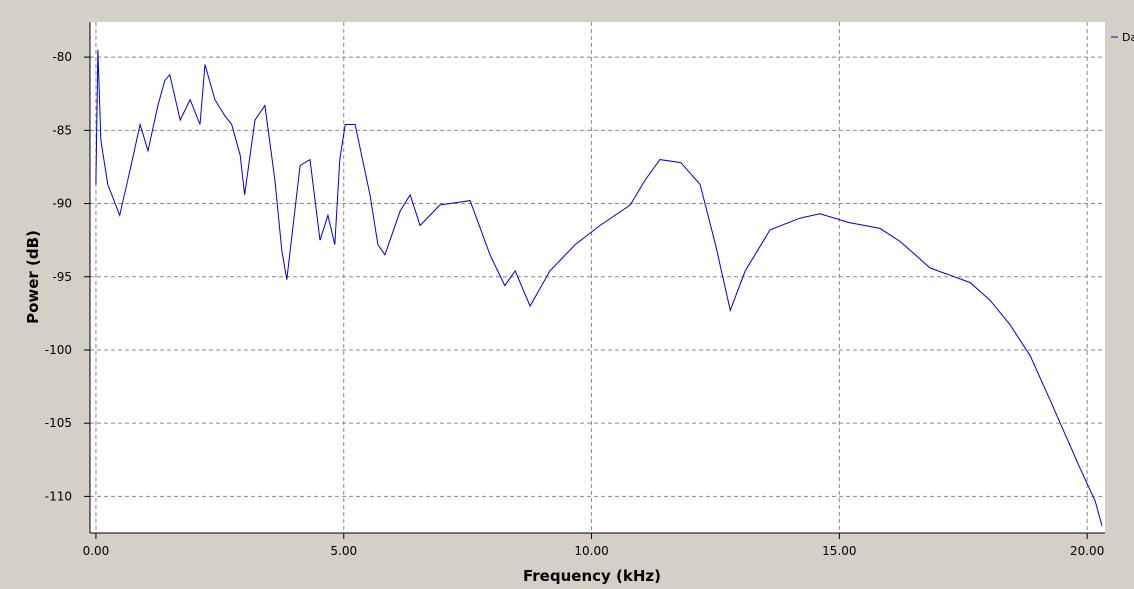  I want to click on y-tick-label: -80, so click(62, 57).